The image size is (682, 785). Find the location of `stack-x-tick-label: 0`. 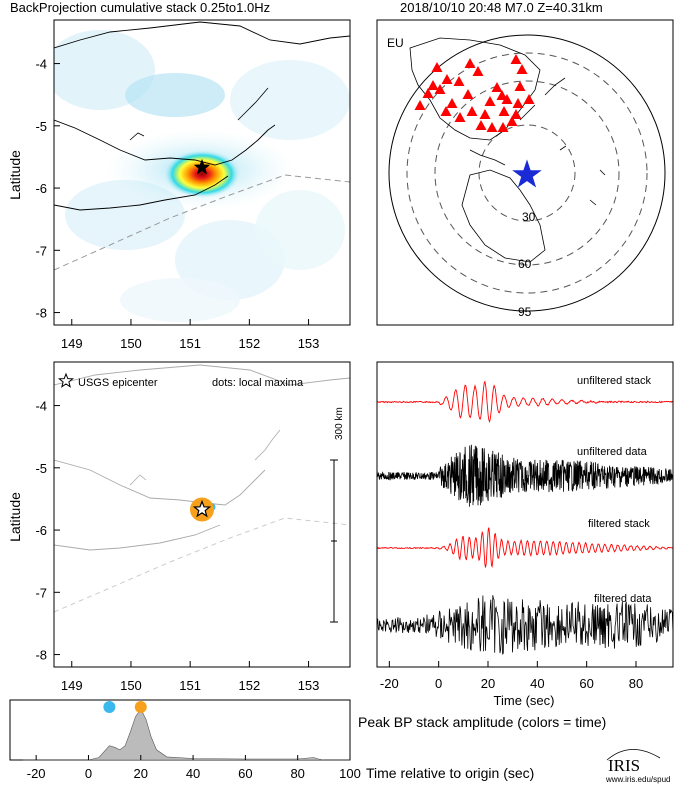

stack-x-tick-label: 0 is located at coordinates (88, 773).